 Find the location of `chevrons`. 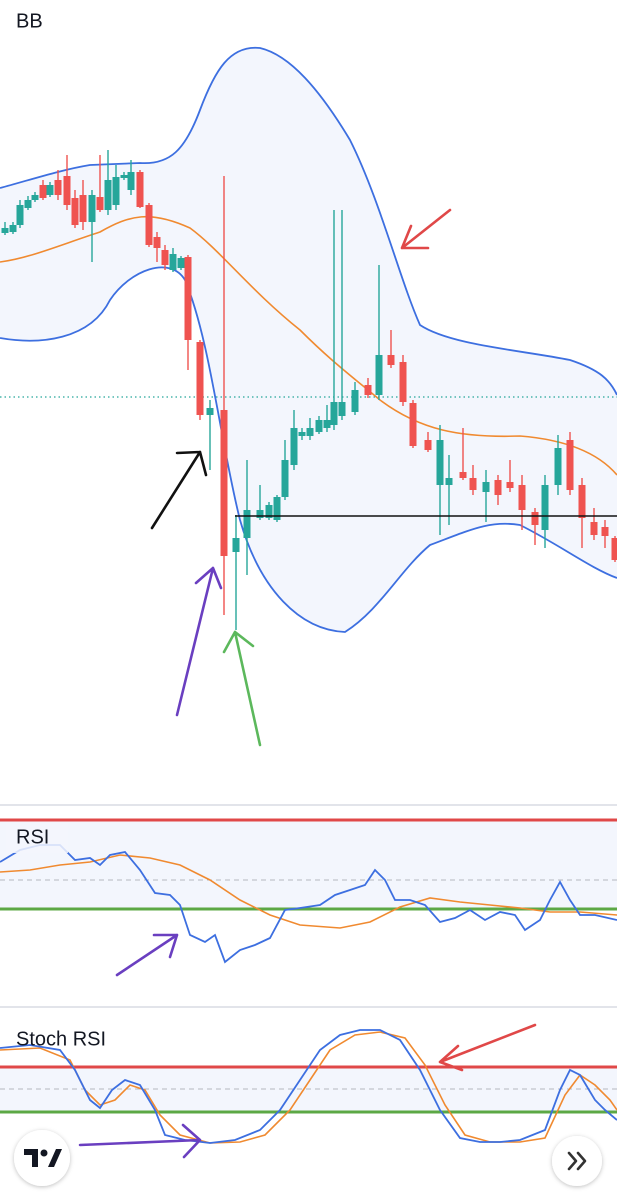

chevrons is located at coordinates (577, 1161).